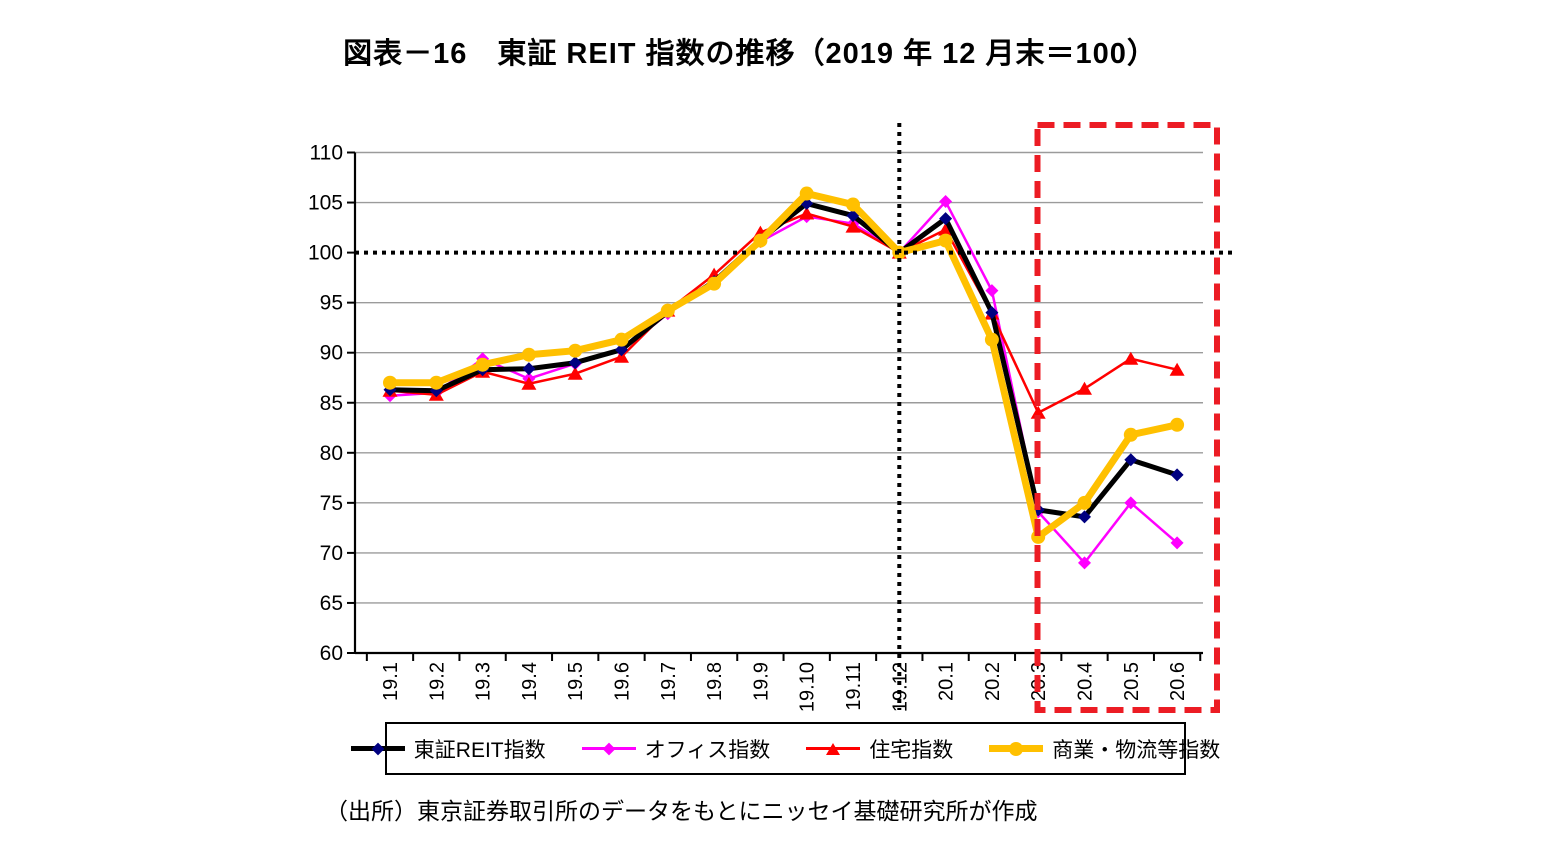  I want to click on legend-label-commercial-logistics: 商業・物流等指数, so click(1136, 750).